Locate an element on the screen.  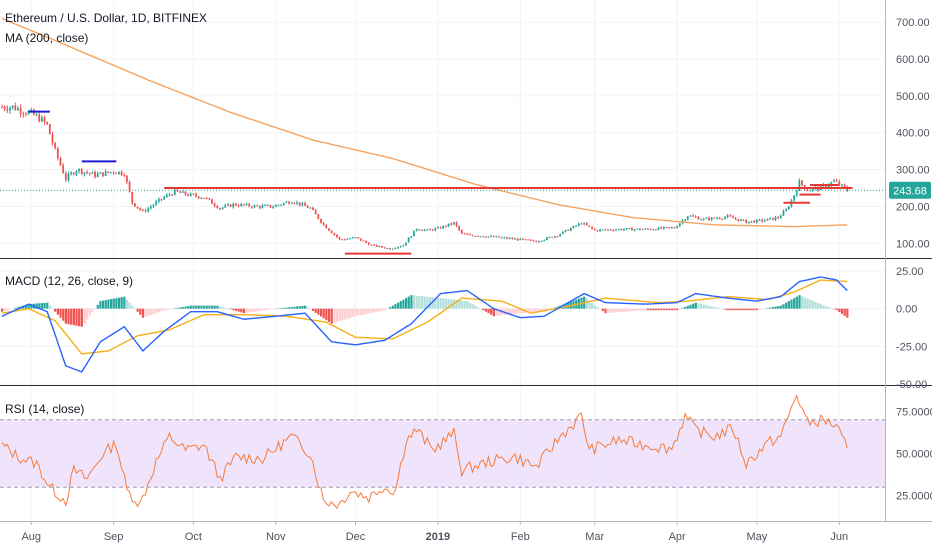
price-axis-tick: 400.00 is located at coordinates (913, 134).